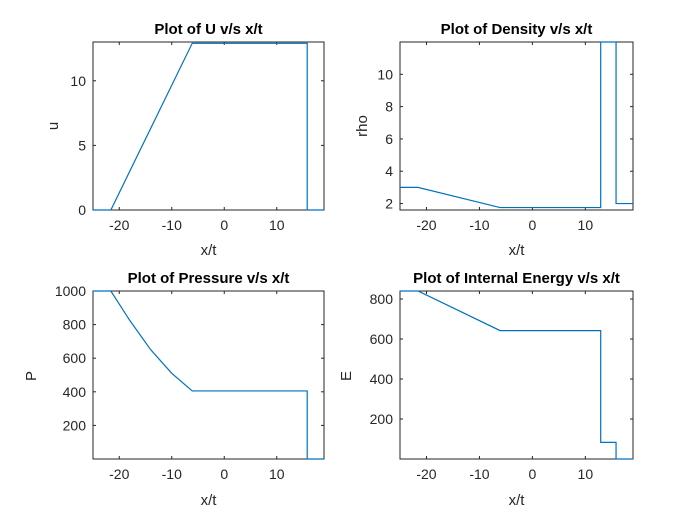  I want to click on y-tick-label-density: 4, so click(389, 171).